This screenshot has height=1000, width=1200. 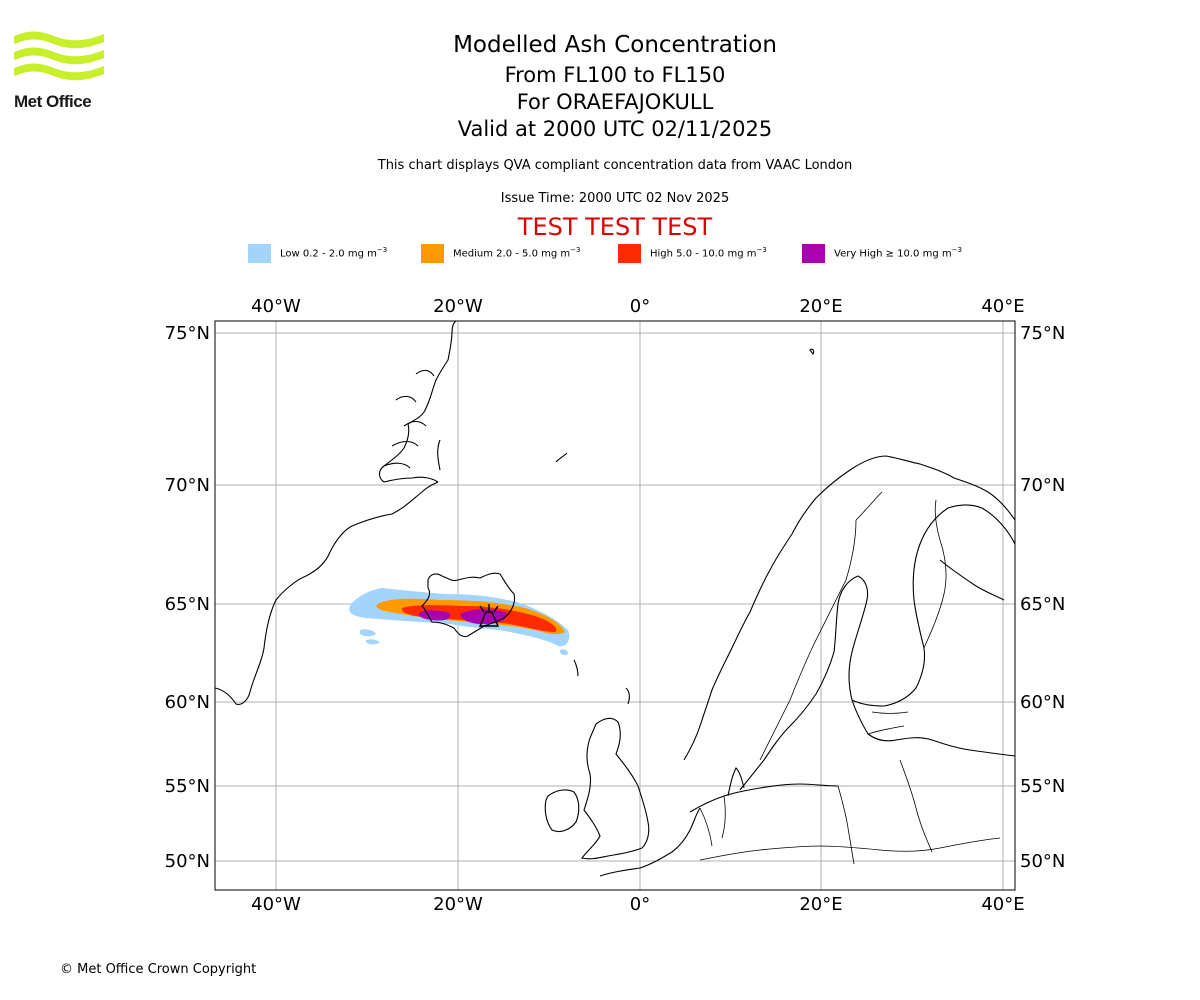 I want to click on volcano-name: For ORAEFAJOKULL, so click(x=615, y=102).